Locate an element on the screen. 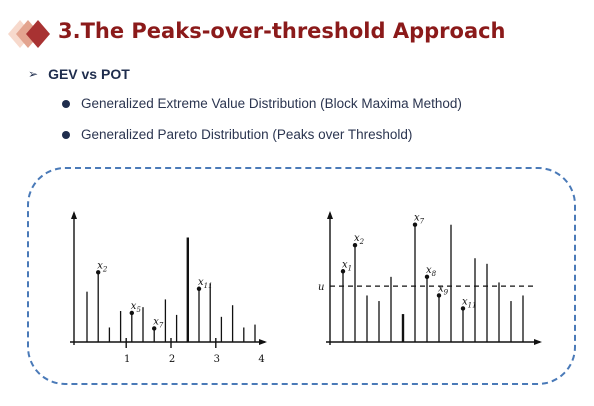 The height and width of the screenshot is (406, 594). block-label: 1 is located at coordinates (127, 359).